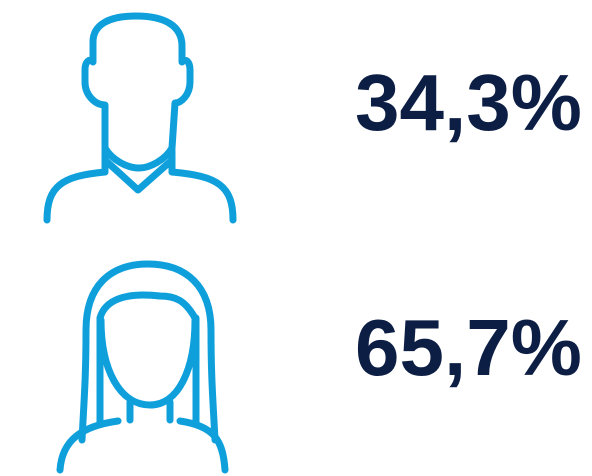 The width and height of the screenshot is (592, 476). What do you see at coordinates (468, 347) in the screenshot?
I see `female-percentage: 65,7%` at bounding box center [468, 347].